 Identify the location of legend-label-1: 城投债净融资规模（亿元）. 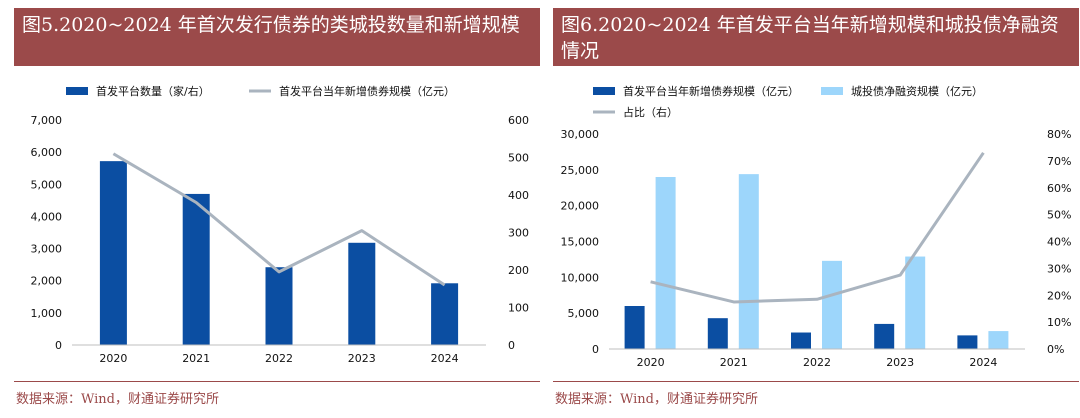
(917, 91).